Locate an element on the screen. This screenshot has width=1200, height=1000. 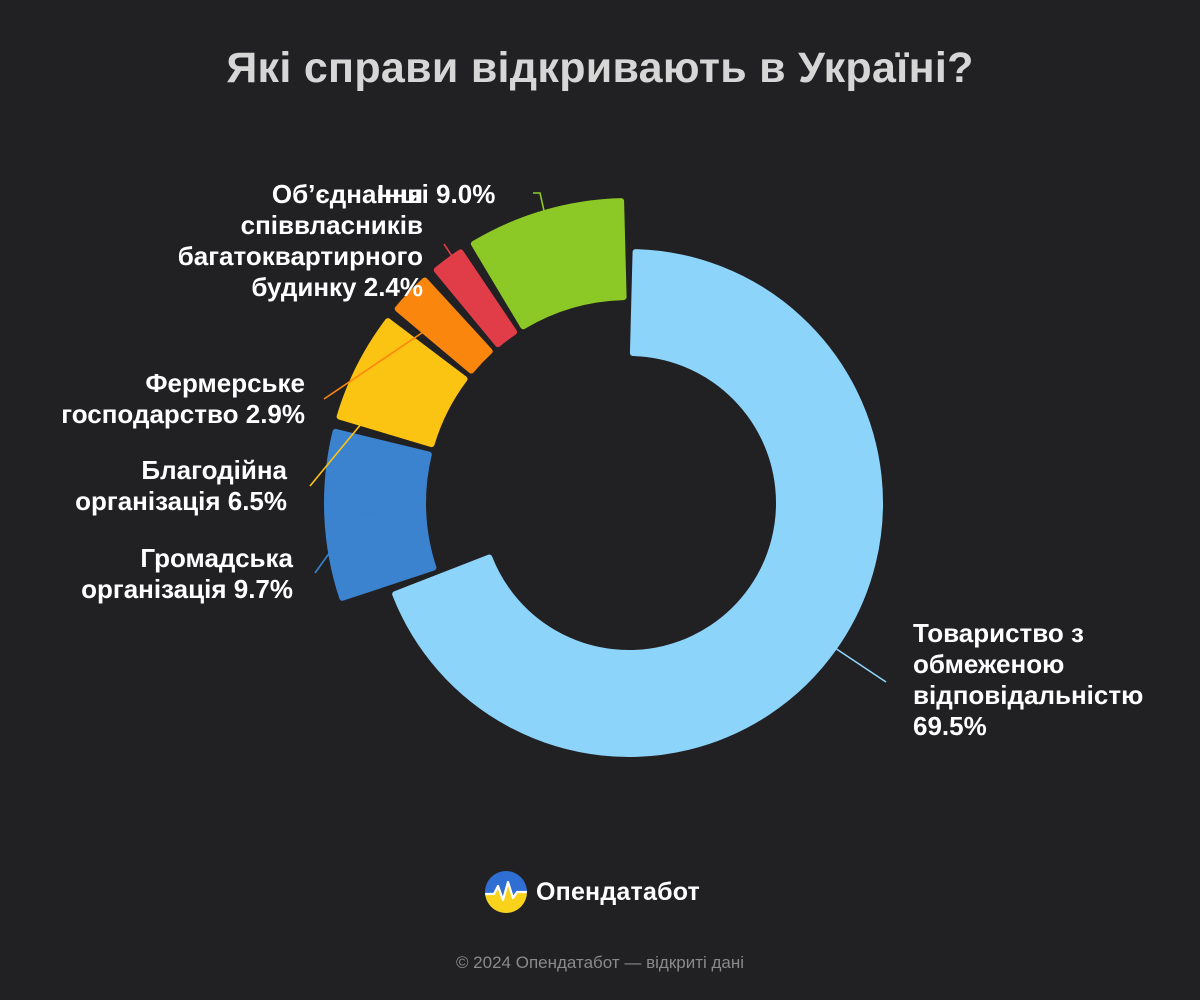
slice-label-2: Благодійна організація 6.5% is located at coordinates (181, 485).